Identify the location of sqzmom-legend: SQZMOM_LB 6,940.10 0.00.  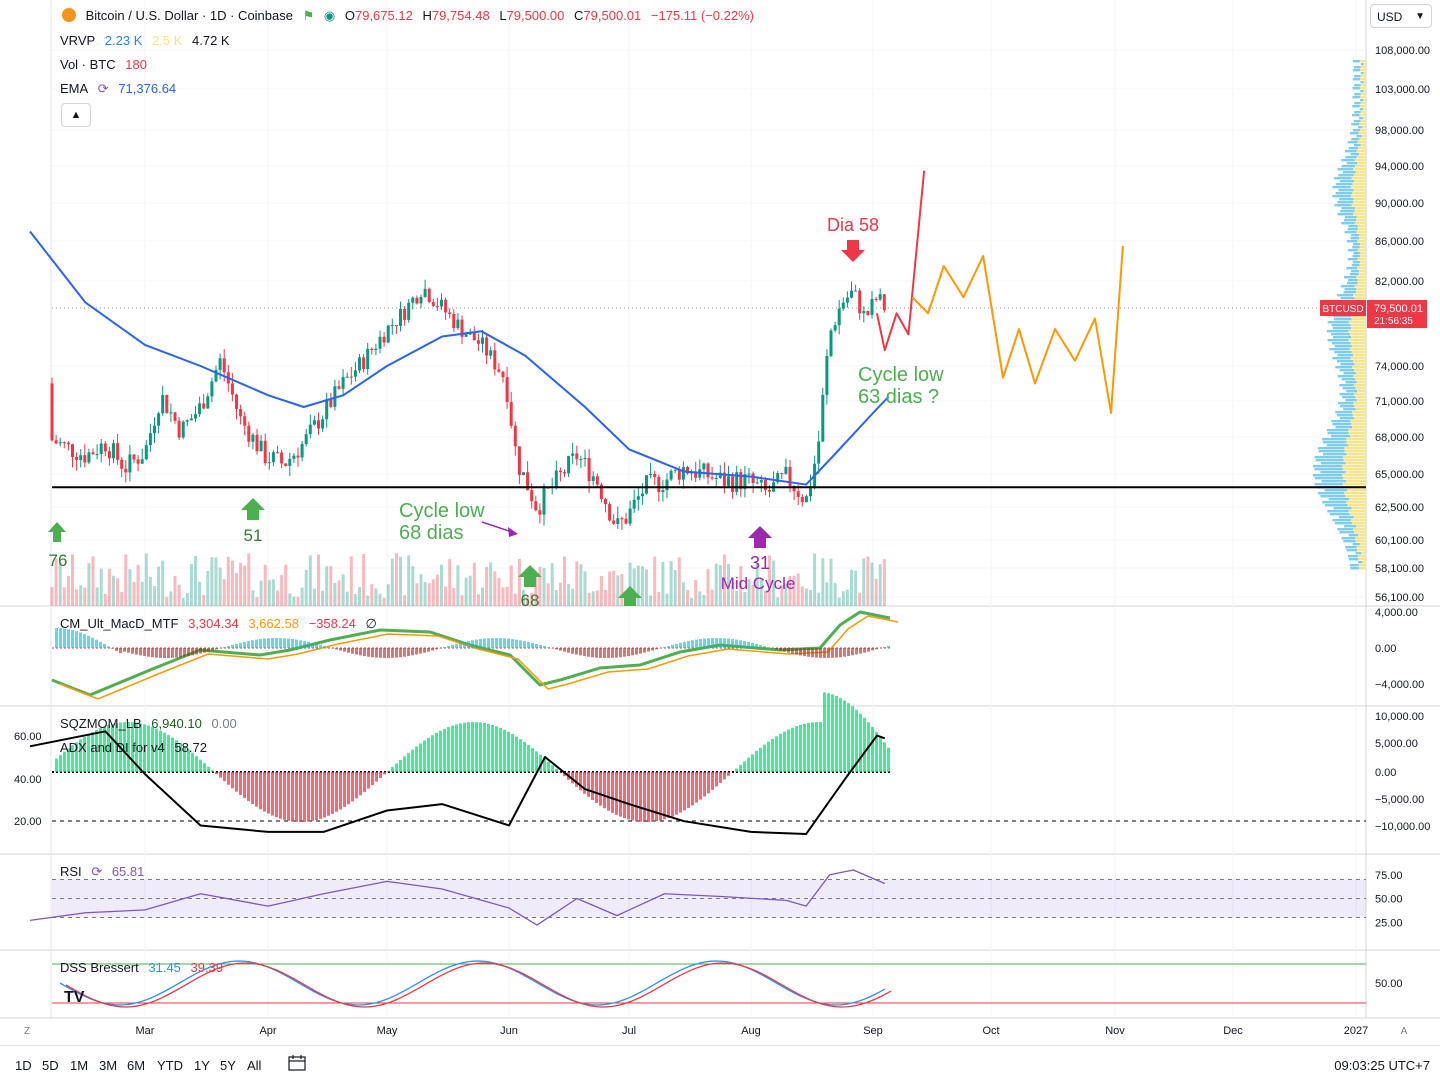
(151, 723).